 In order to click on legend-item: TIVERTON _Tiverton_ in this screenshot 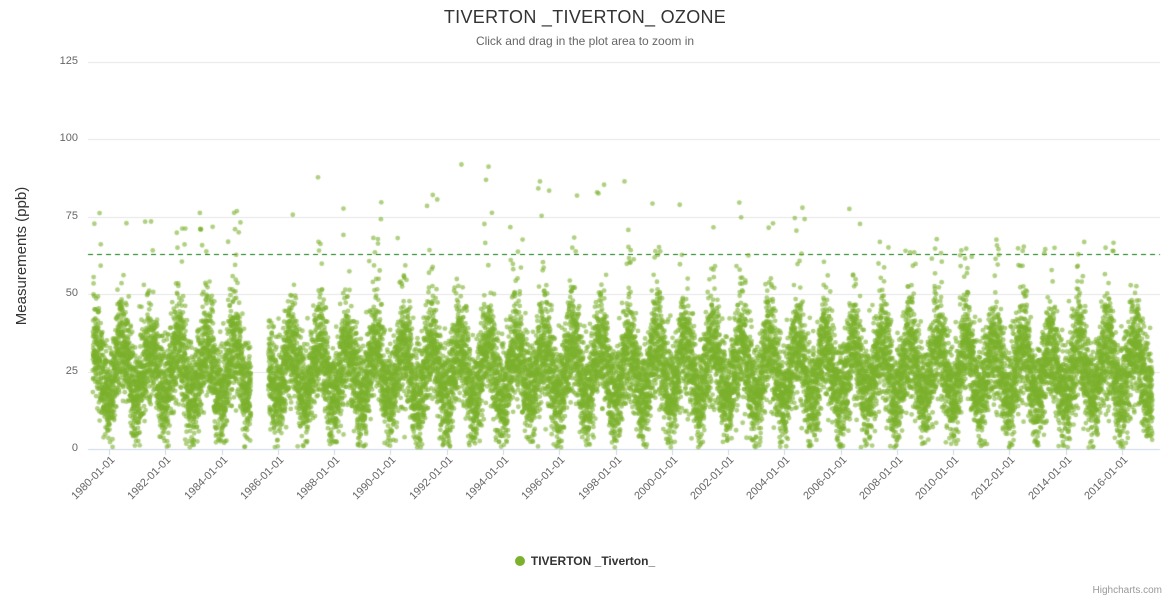, I will do `click(585, 561)`.